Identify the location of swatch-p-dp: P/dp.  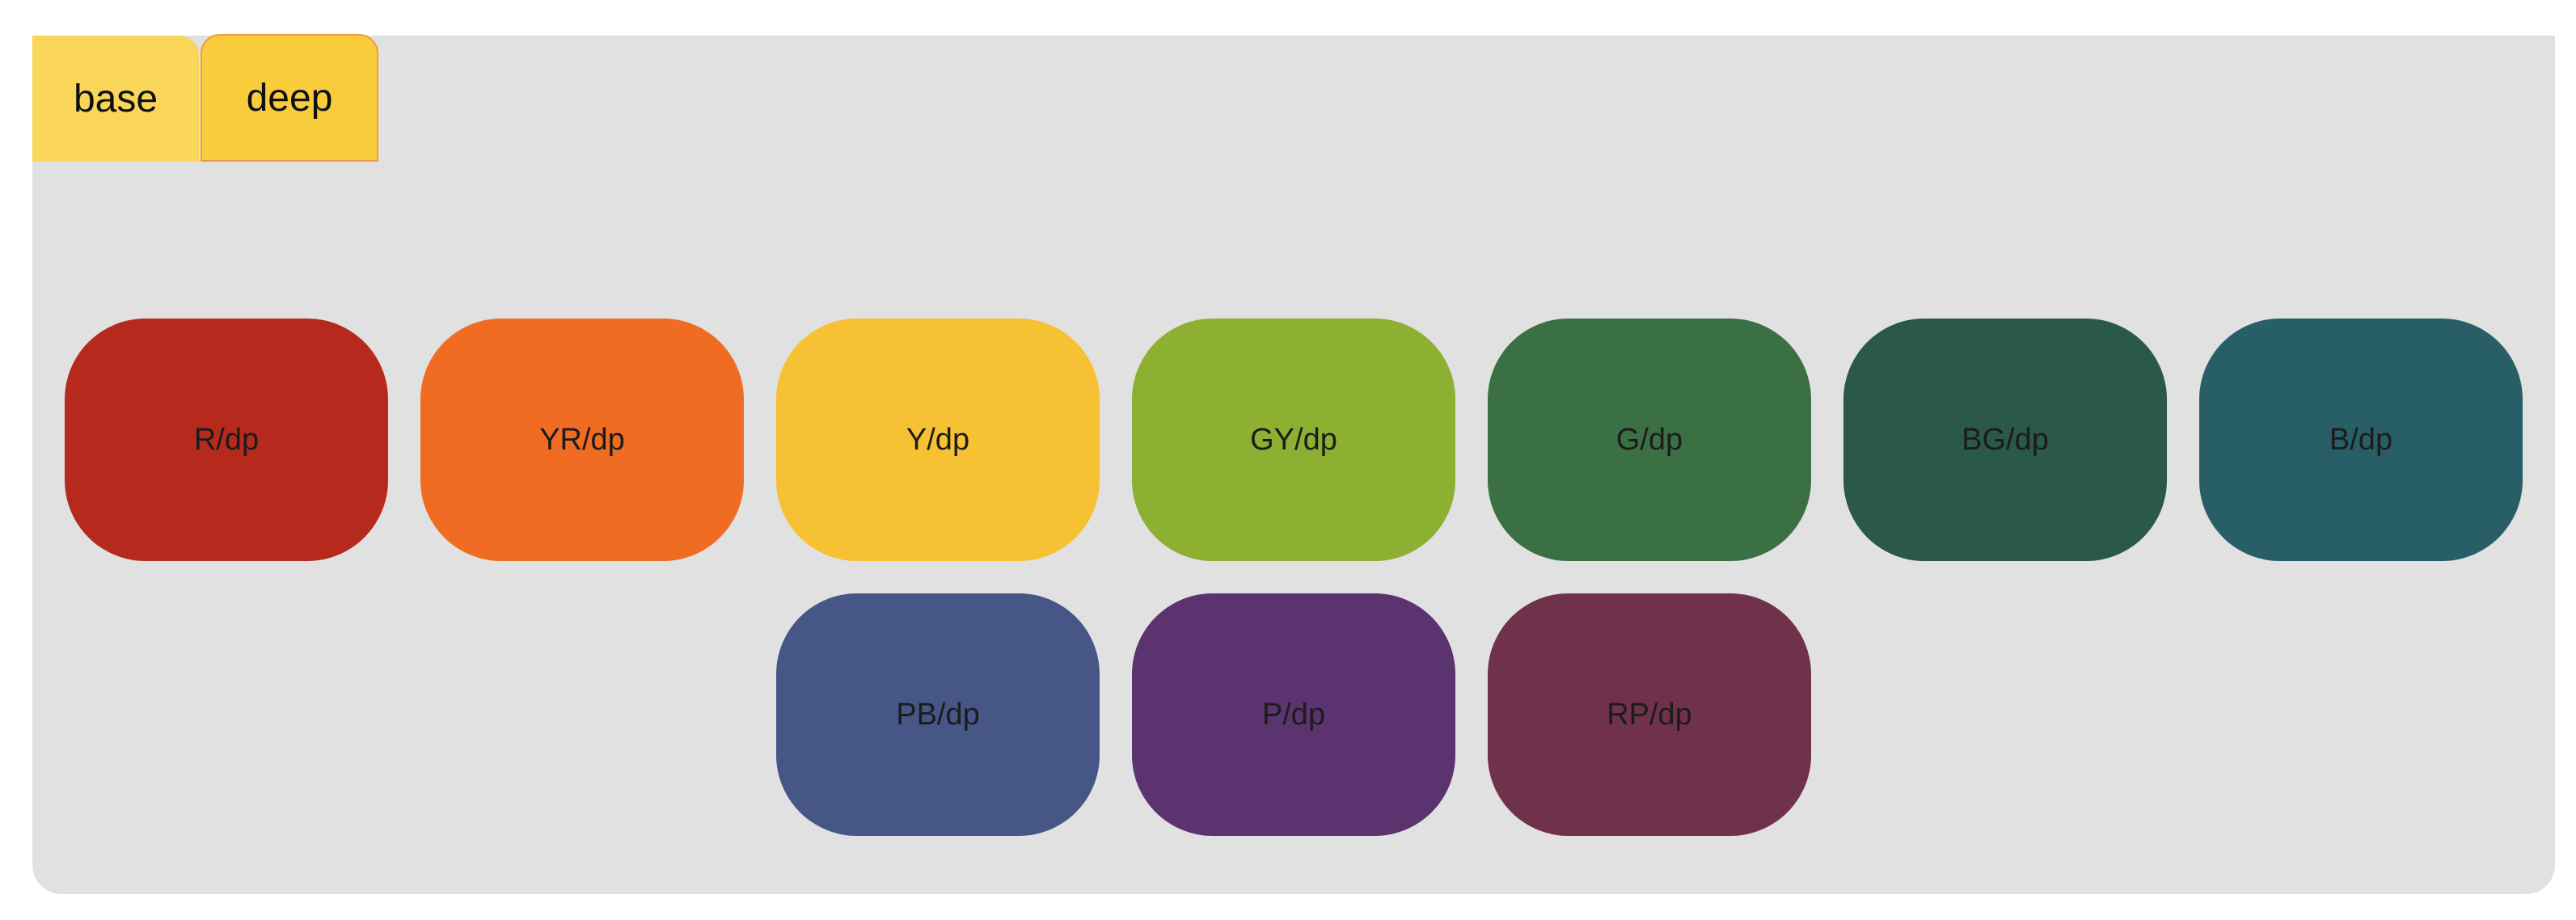
(1293, 714).